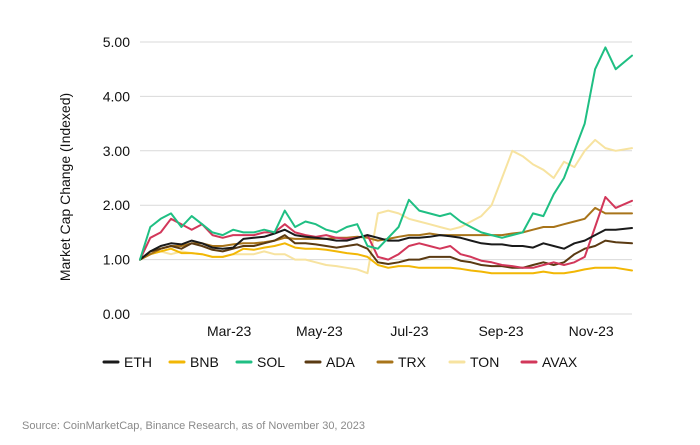 The height and width of the screenshot is (445, 700). Describe the element at coordinates (138, 362) in the screenshot. I see `legend-label-eth: ETH` at that location.